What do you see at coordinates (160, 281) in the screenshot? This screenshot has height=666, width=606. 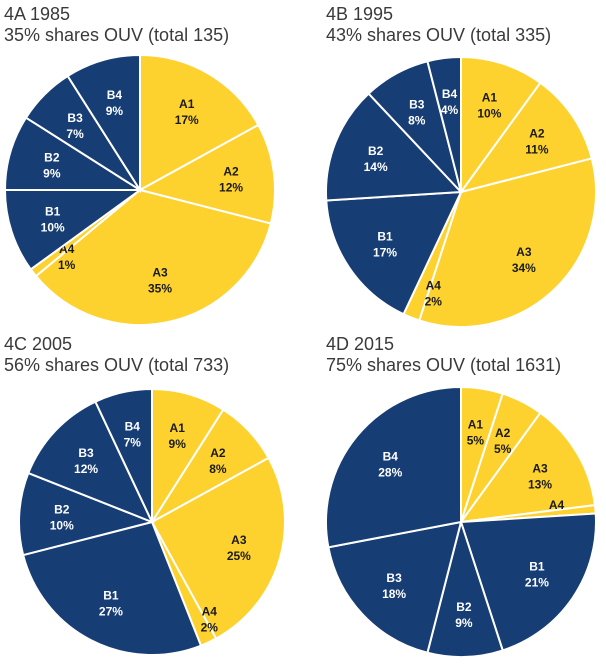 I see `label-a3: A3 35%` at bounding box center [160, 281].